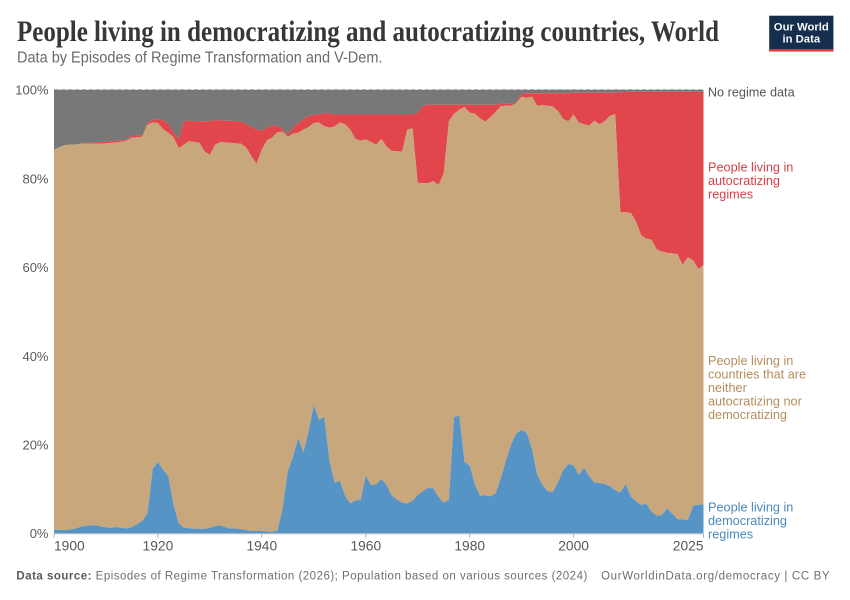  What do you see at coordinates (35, 267) in the screenshot?
I see `svg-text: 60%` at bounding box center [35, 267].